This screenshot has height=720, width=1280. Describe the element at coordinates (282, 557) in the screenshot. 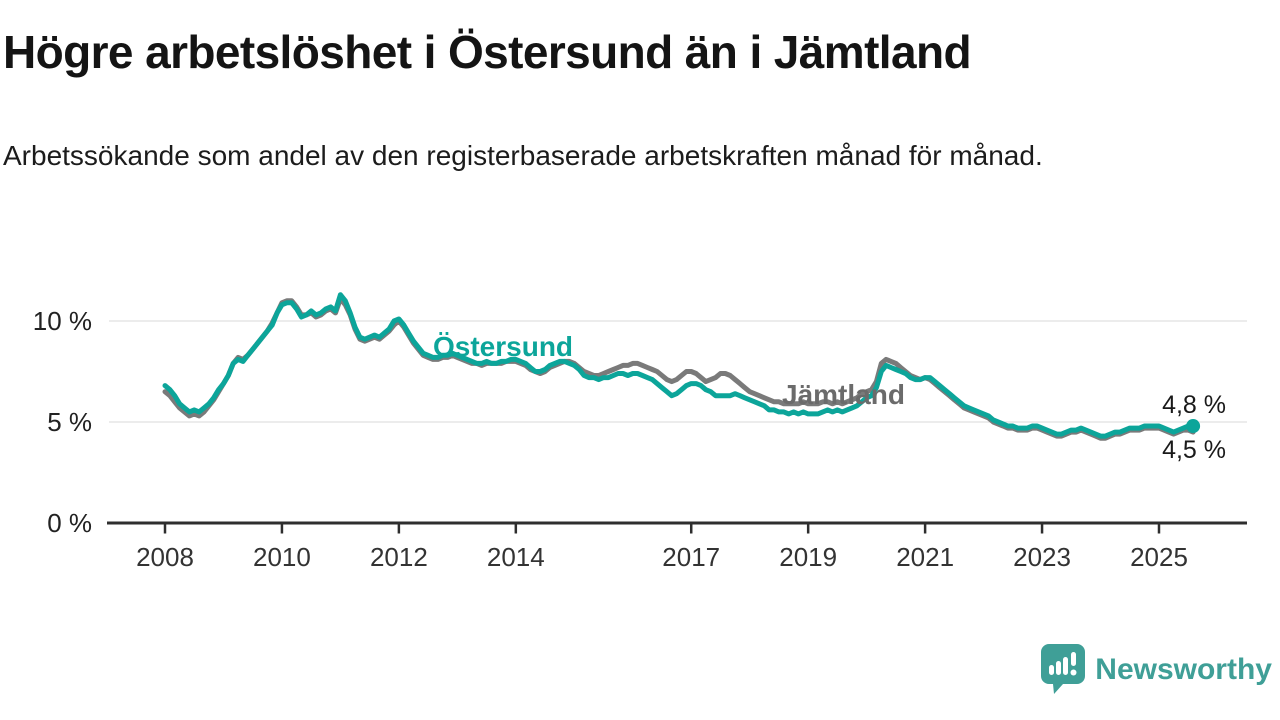

I see `x-tick-label: 2010` at that location.